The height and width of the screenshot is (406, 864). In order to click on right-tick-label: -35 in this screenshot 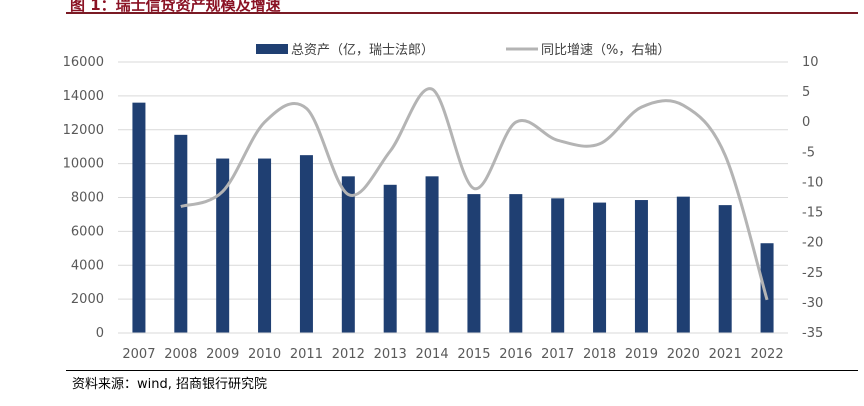, I will do `click(812, 333)`.